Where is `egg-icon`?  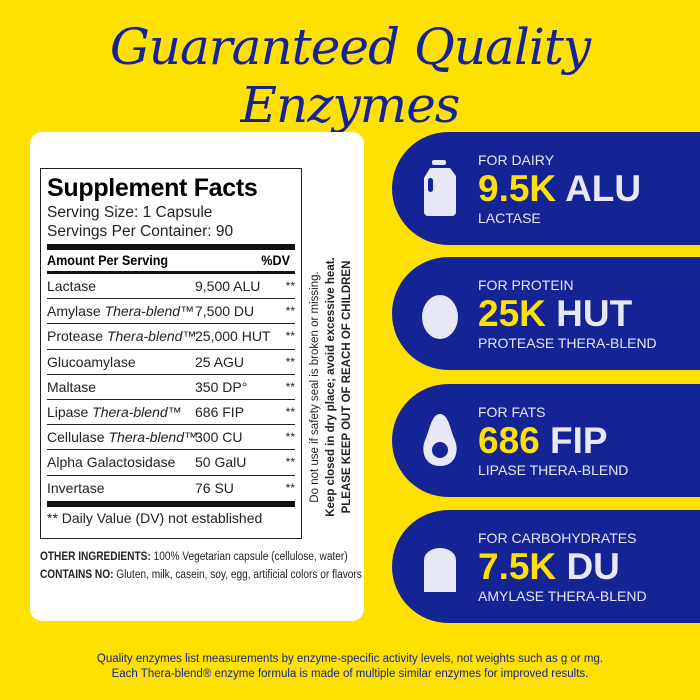 egg-icon is located at coordinates (440, 313).